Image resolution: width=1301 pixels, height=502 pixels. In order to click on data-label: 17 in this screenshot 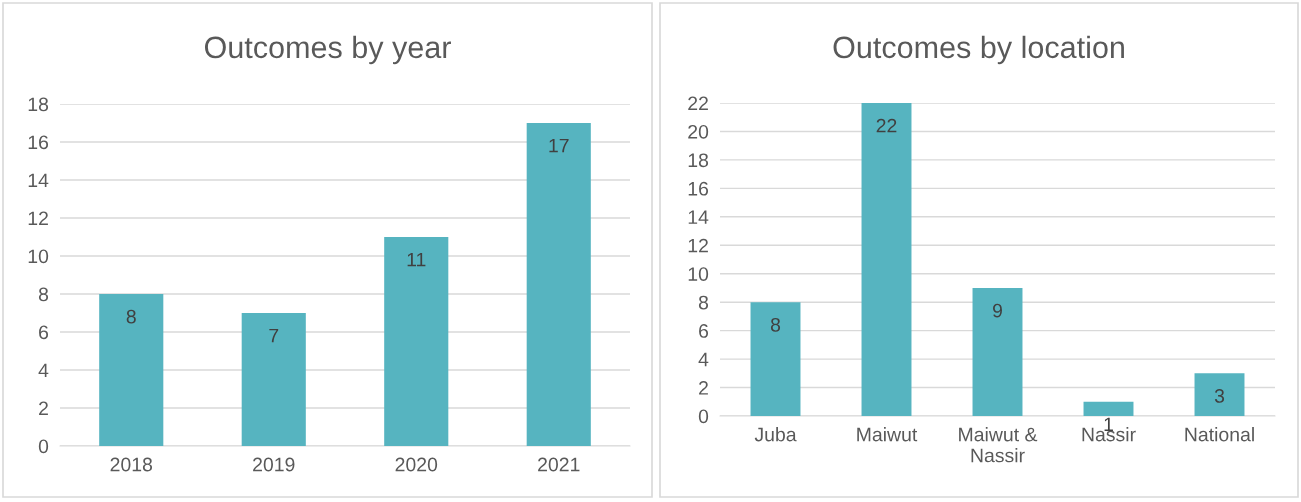, I will do `click(559, 145)`.